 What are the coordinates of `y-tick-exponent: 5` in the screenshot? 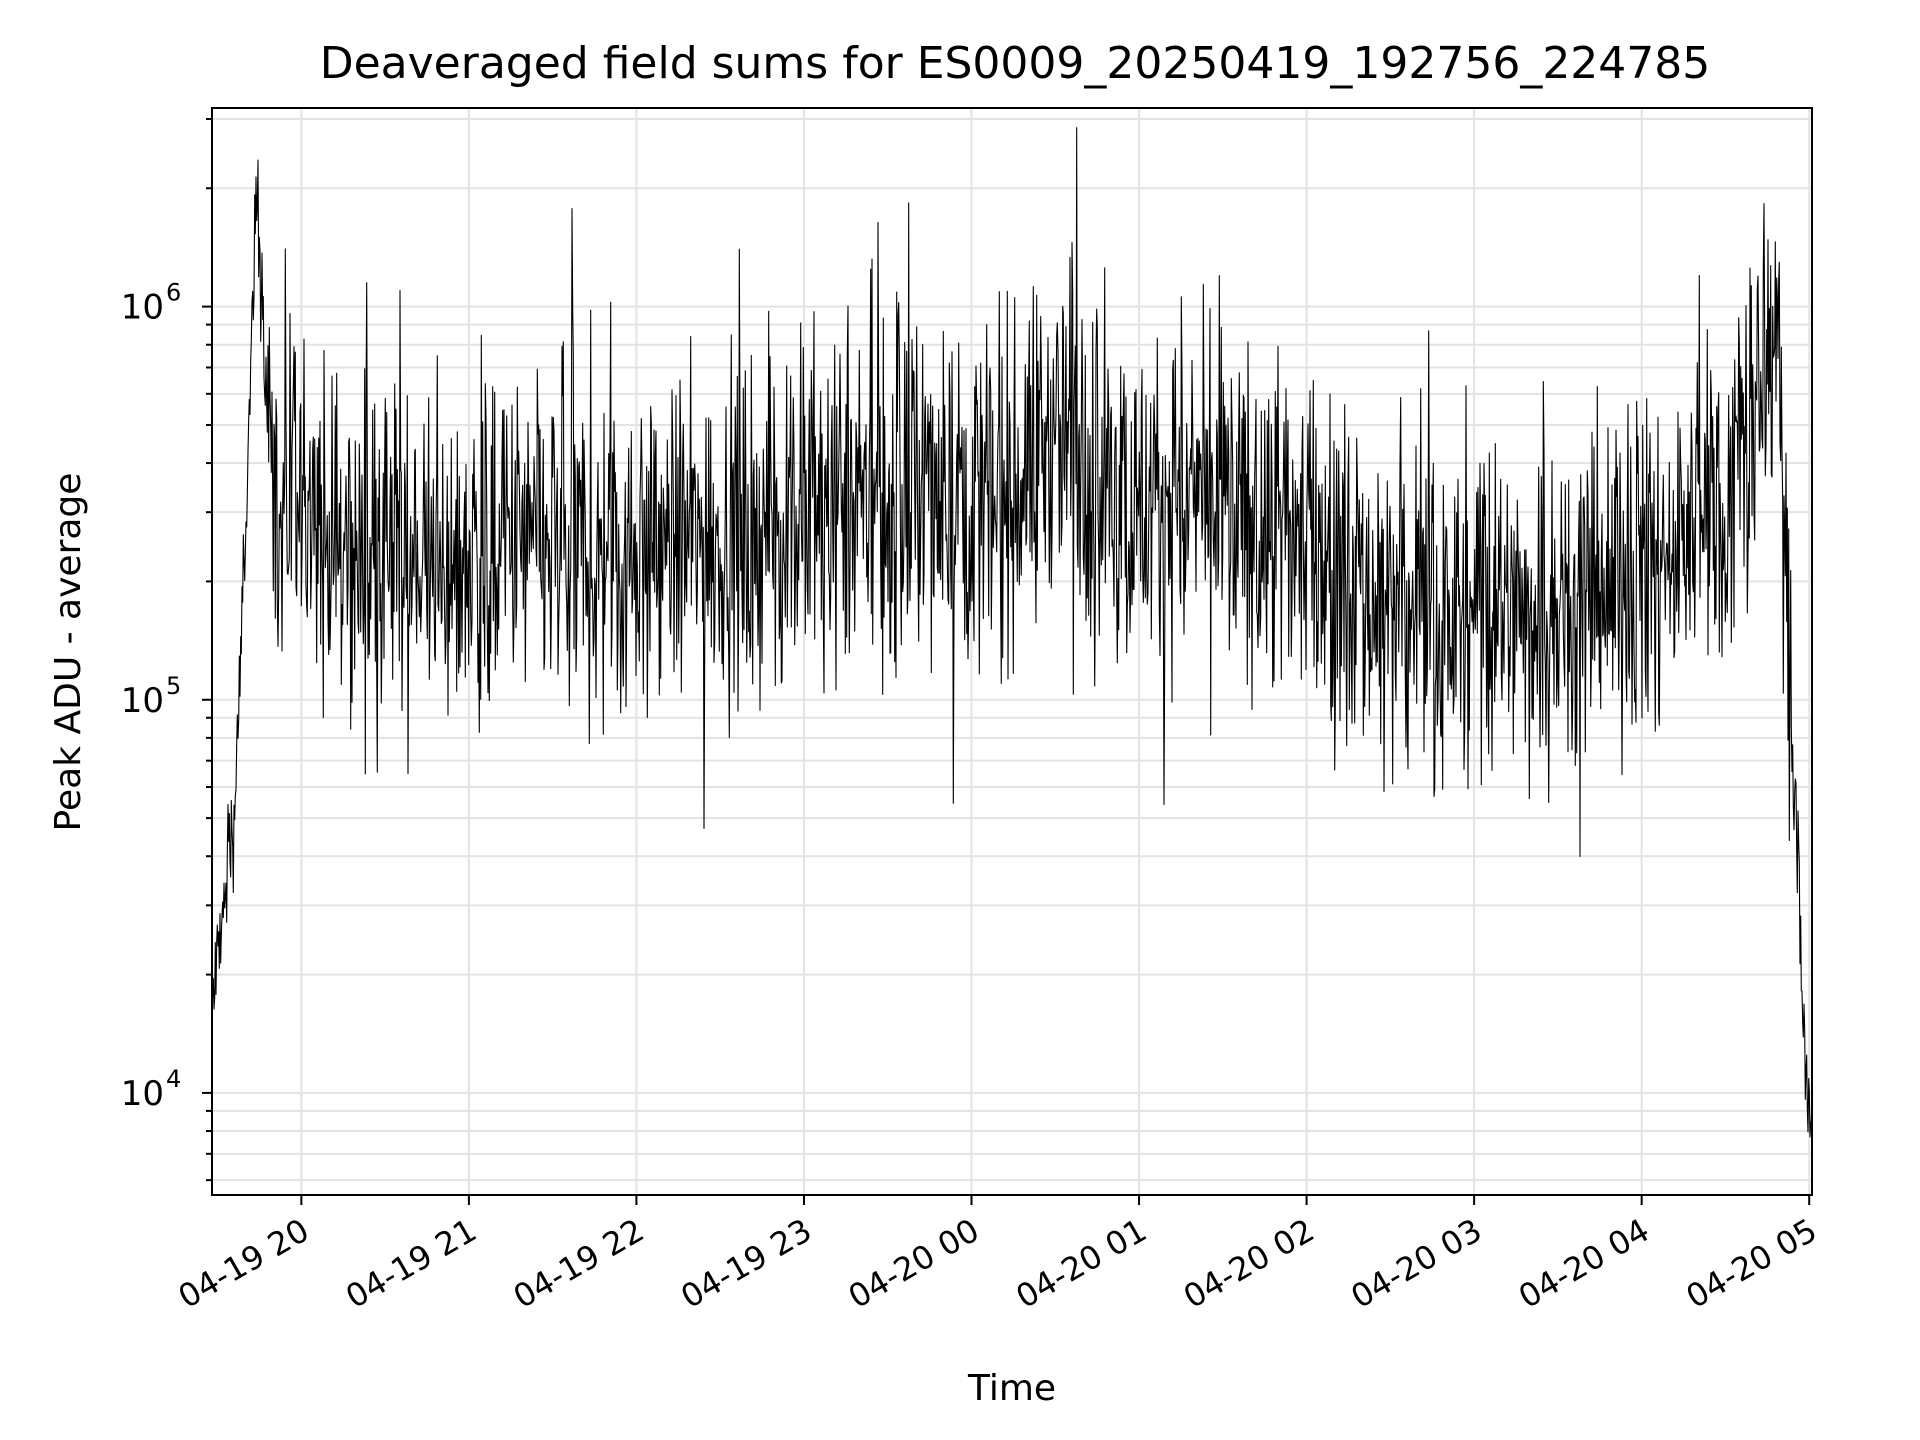 It's located at (173, 686).